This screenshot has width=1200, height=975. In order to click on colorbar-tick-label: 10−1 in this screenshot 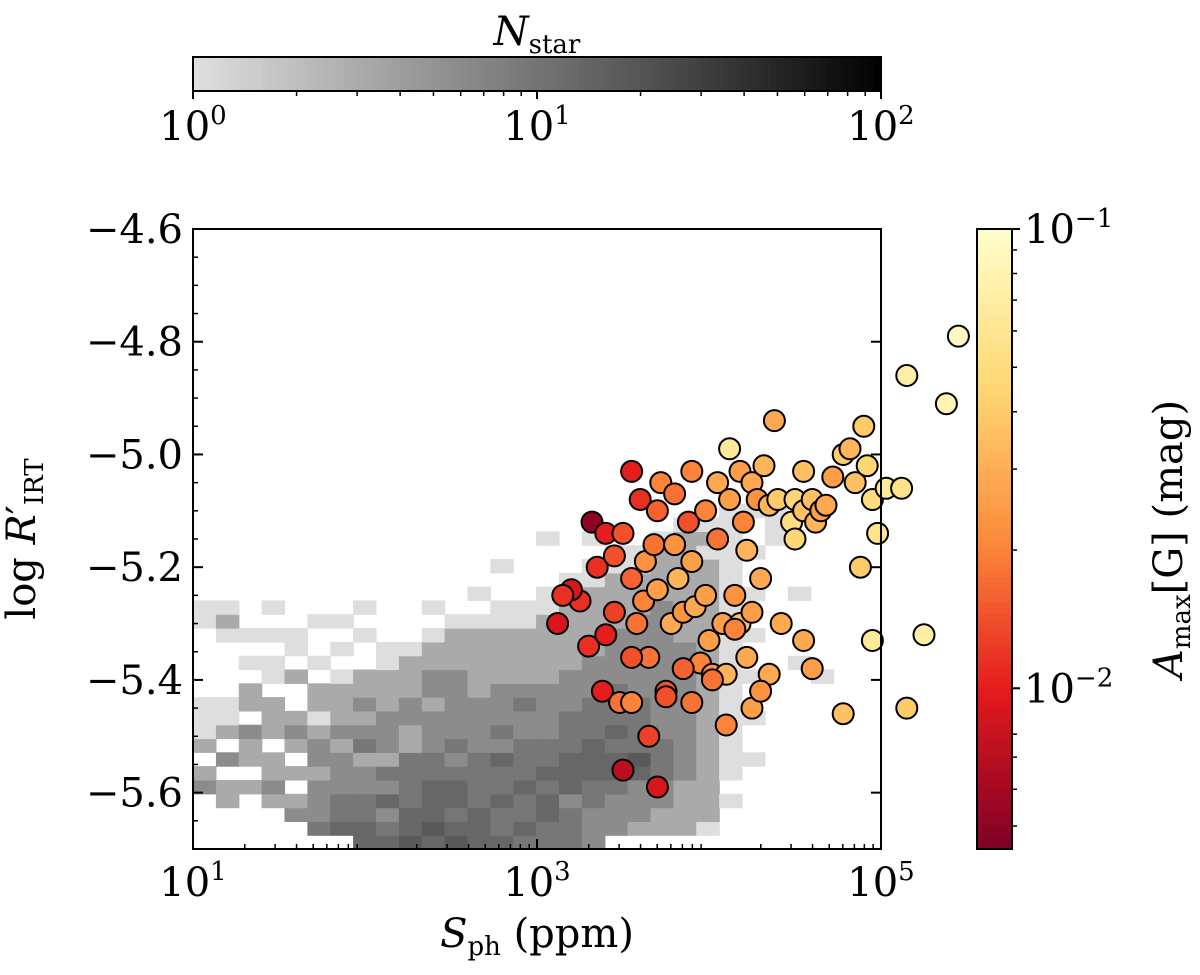, I will do `click(1068, 228)`.